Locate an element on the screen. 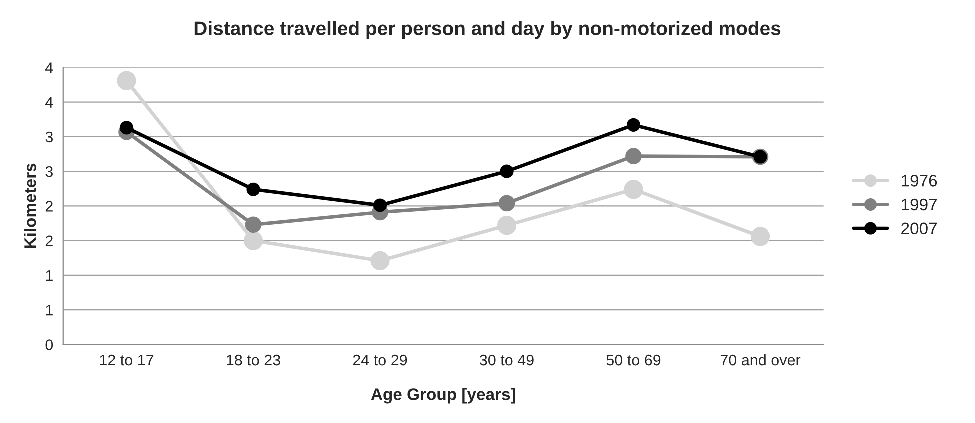 The image size is (975, 423). x-tick-label: 12 to 17 is located at coordinates (127, 360).